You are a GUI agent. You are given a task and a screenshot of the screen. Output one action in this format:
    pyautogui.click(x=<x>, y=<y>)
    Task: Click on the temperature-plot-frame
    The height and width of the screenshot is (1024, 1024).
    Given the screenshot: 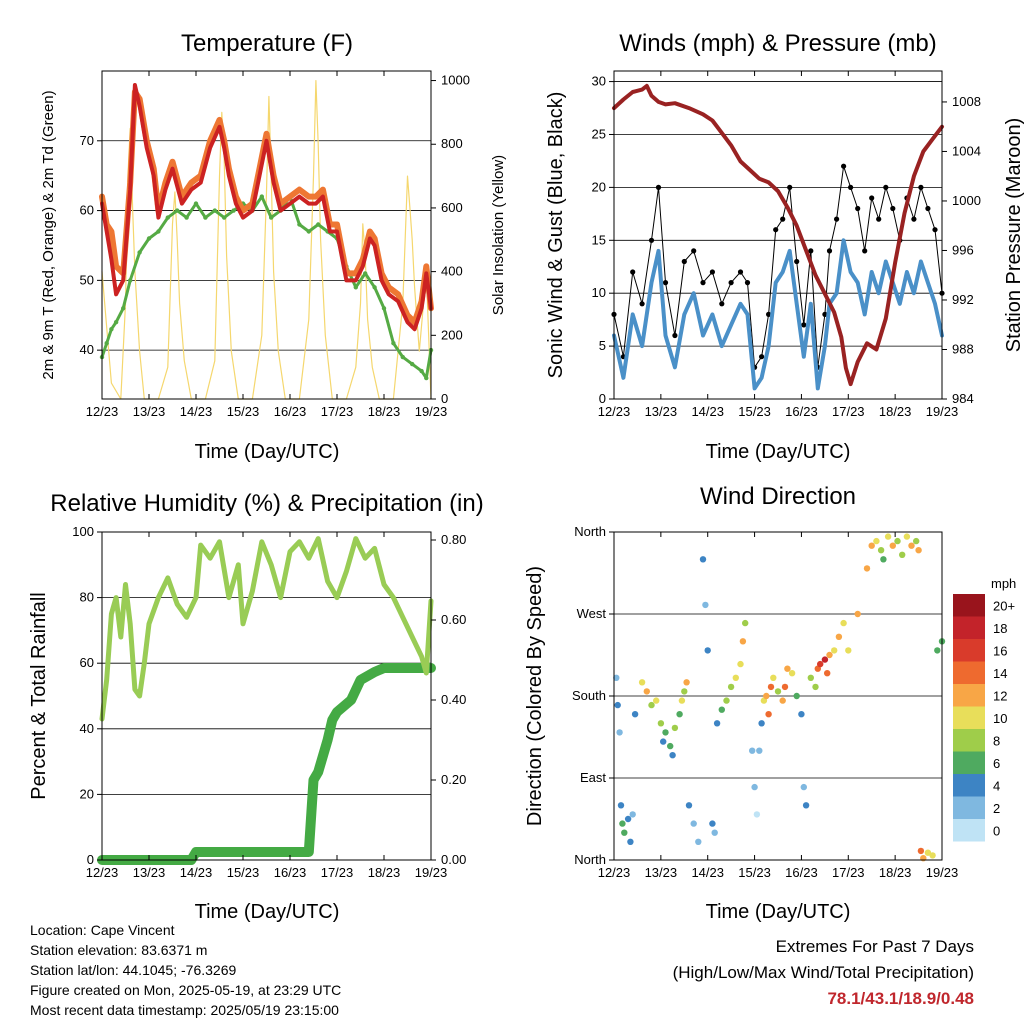 What is the action you would take?
    pyautogui.click(x=266, y=235)
    